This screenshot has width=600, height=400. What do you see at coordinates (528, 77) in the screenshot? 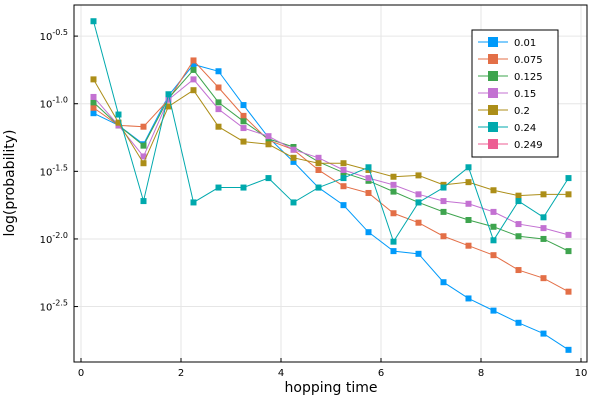
I see `legend-label: 0.125` at bounding box center [528, 77].